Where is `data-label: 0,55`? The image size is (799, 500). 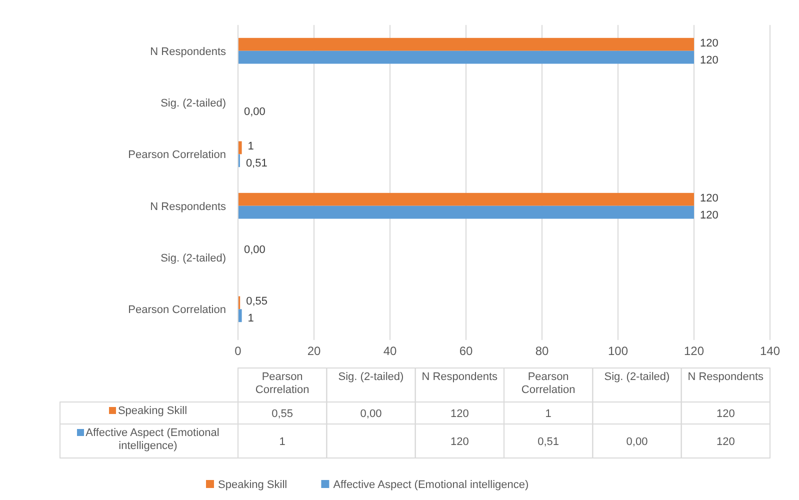
data-label: 0,55 is located at coordinates (257, 302).